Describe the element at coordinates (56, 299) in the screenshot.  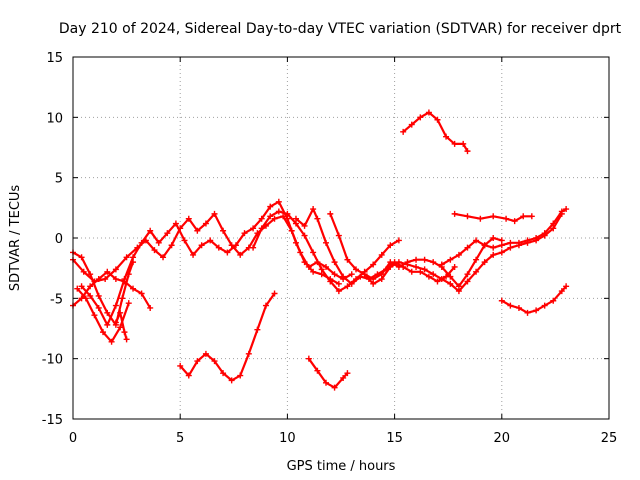
I see `y-tick-label: -5` at that location.